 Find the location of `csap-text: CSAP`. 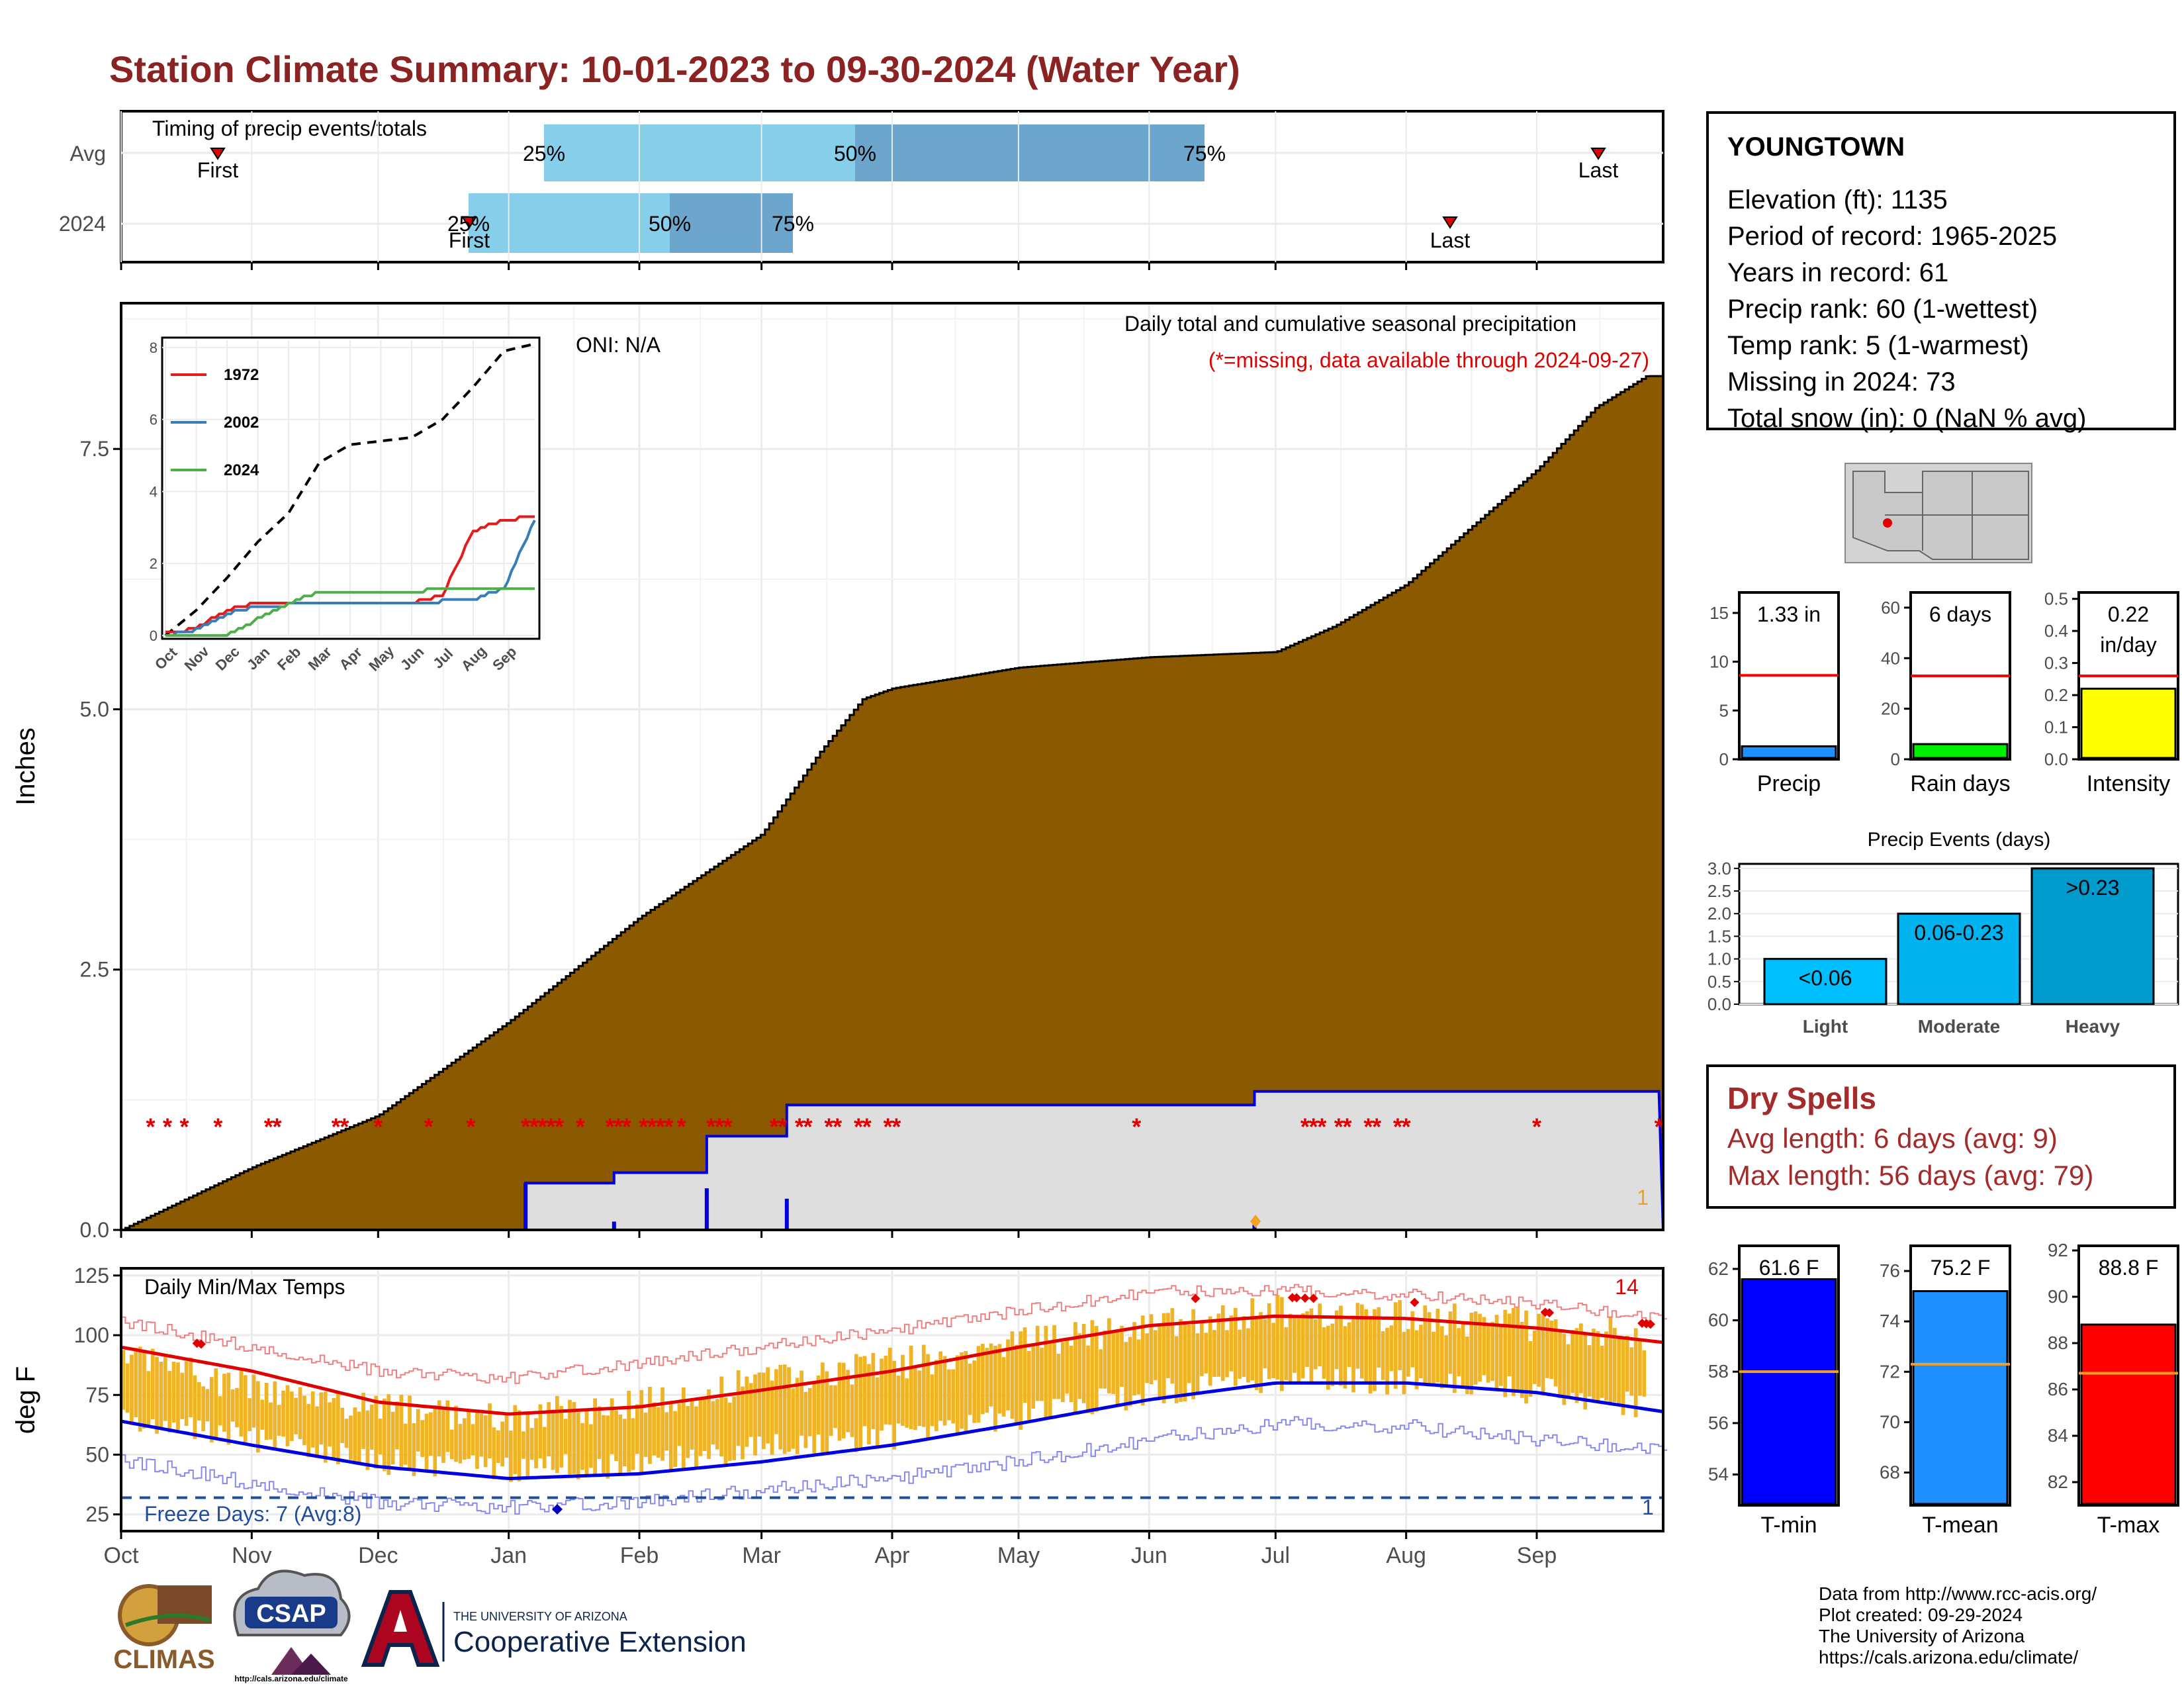

csap-text: CSAP is located at coordinates (291, 1614).